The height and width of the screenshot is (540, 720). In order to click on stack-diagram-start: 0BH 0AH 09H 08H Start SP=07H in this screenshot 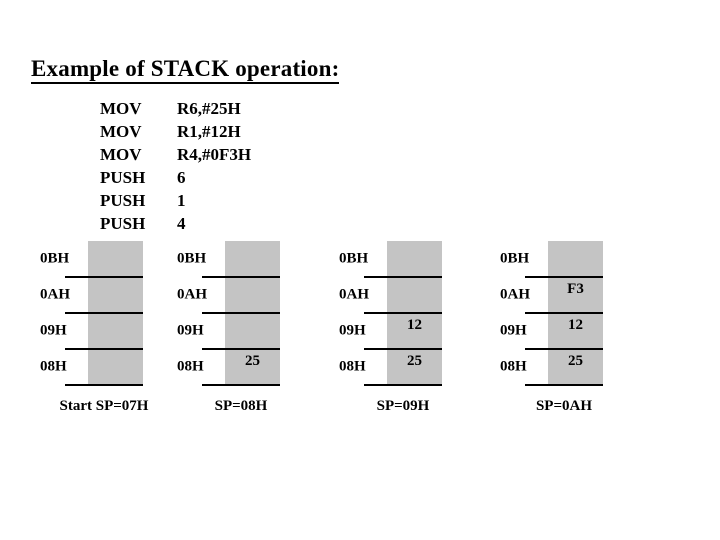, I will do `click(93, 328)`.